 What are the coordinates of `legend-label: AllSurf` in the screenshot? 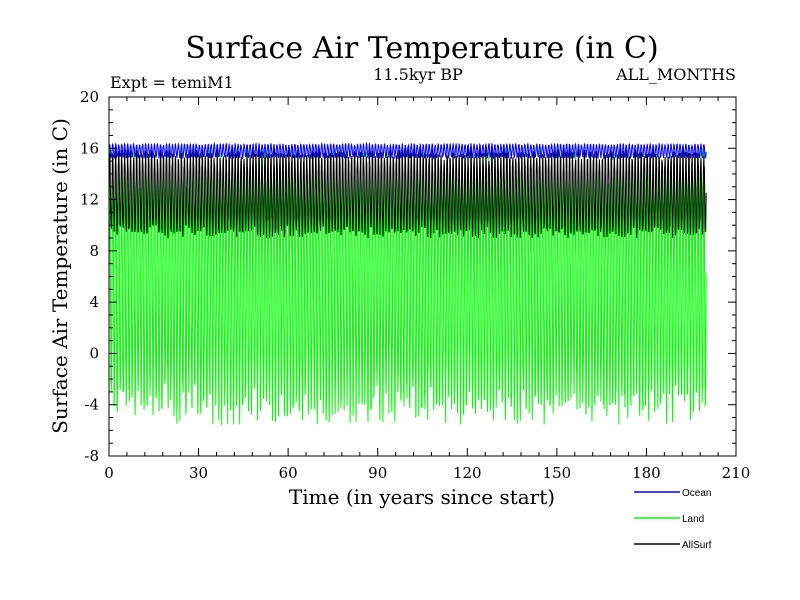 It's located at (697, 545).